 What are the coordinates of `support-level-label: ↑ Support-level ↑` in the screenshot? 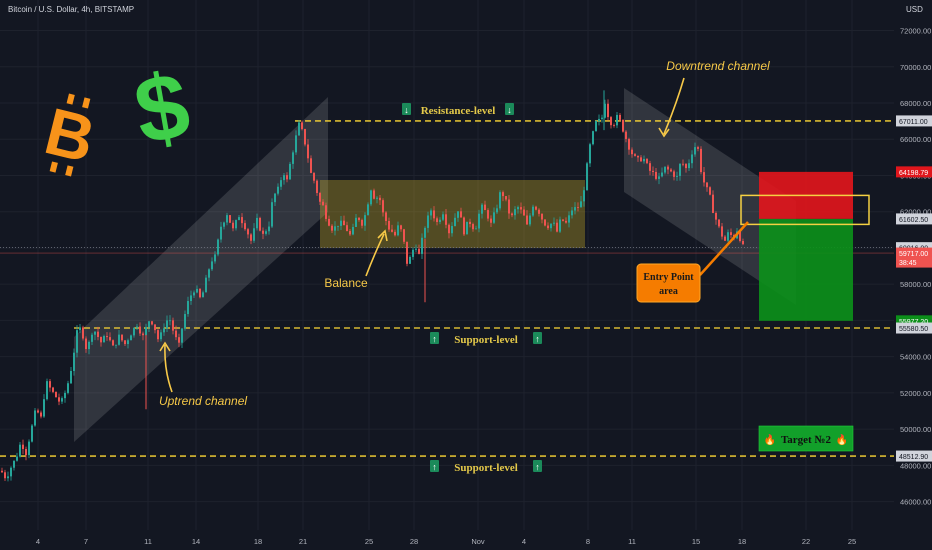 It's located at (486, 339).